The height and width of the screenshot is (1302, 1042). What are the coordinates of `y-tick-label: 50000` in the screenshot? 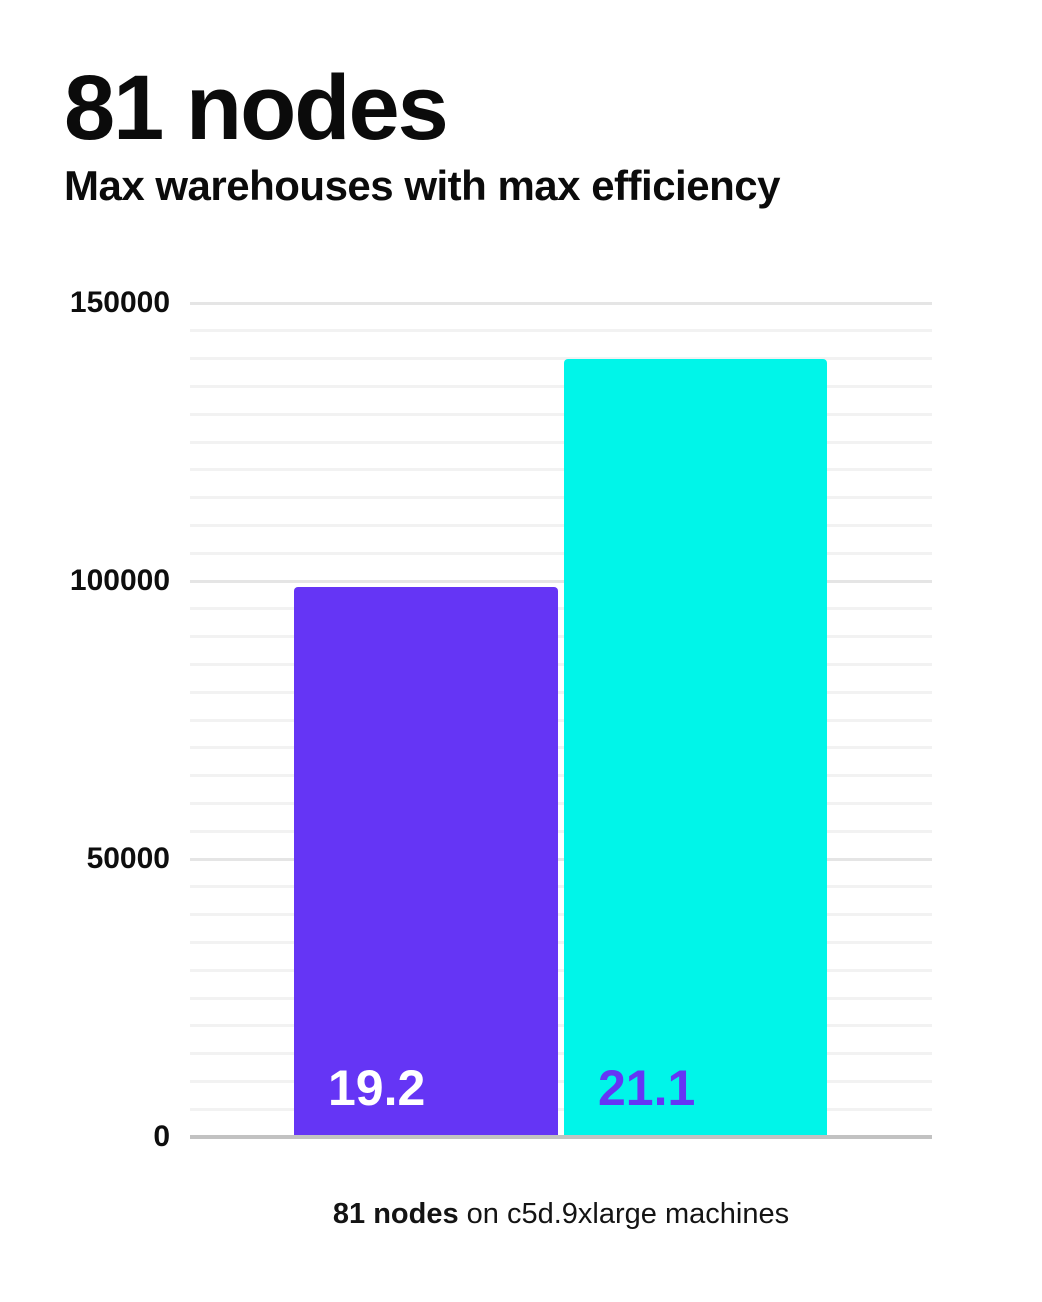 It's located at (128, 858).